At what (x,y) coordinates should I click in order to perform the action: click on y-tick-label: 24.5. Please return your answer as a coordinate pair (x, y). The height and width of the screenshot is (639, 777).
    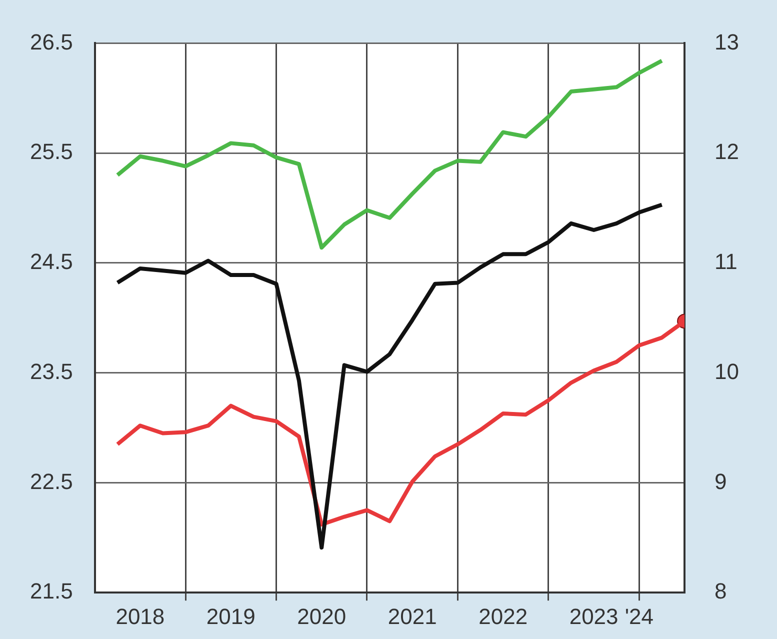
    Looking at the image, I should click on (51, 261).